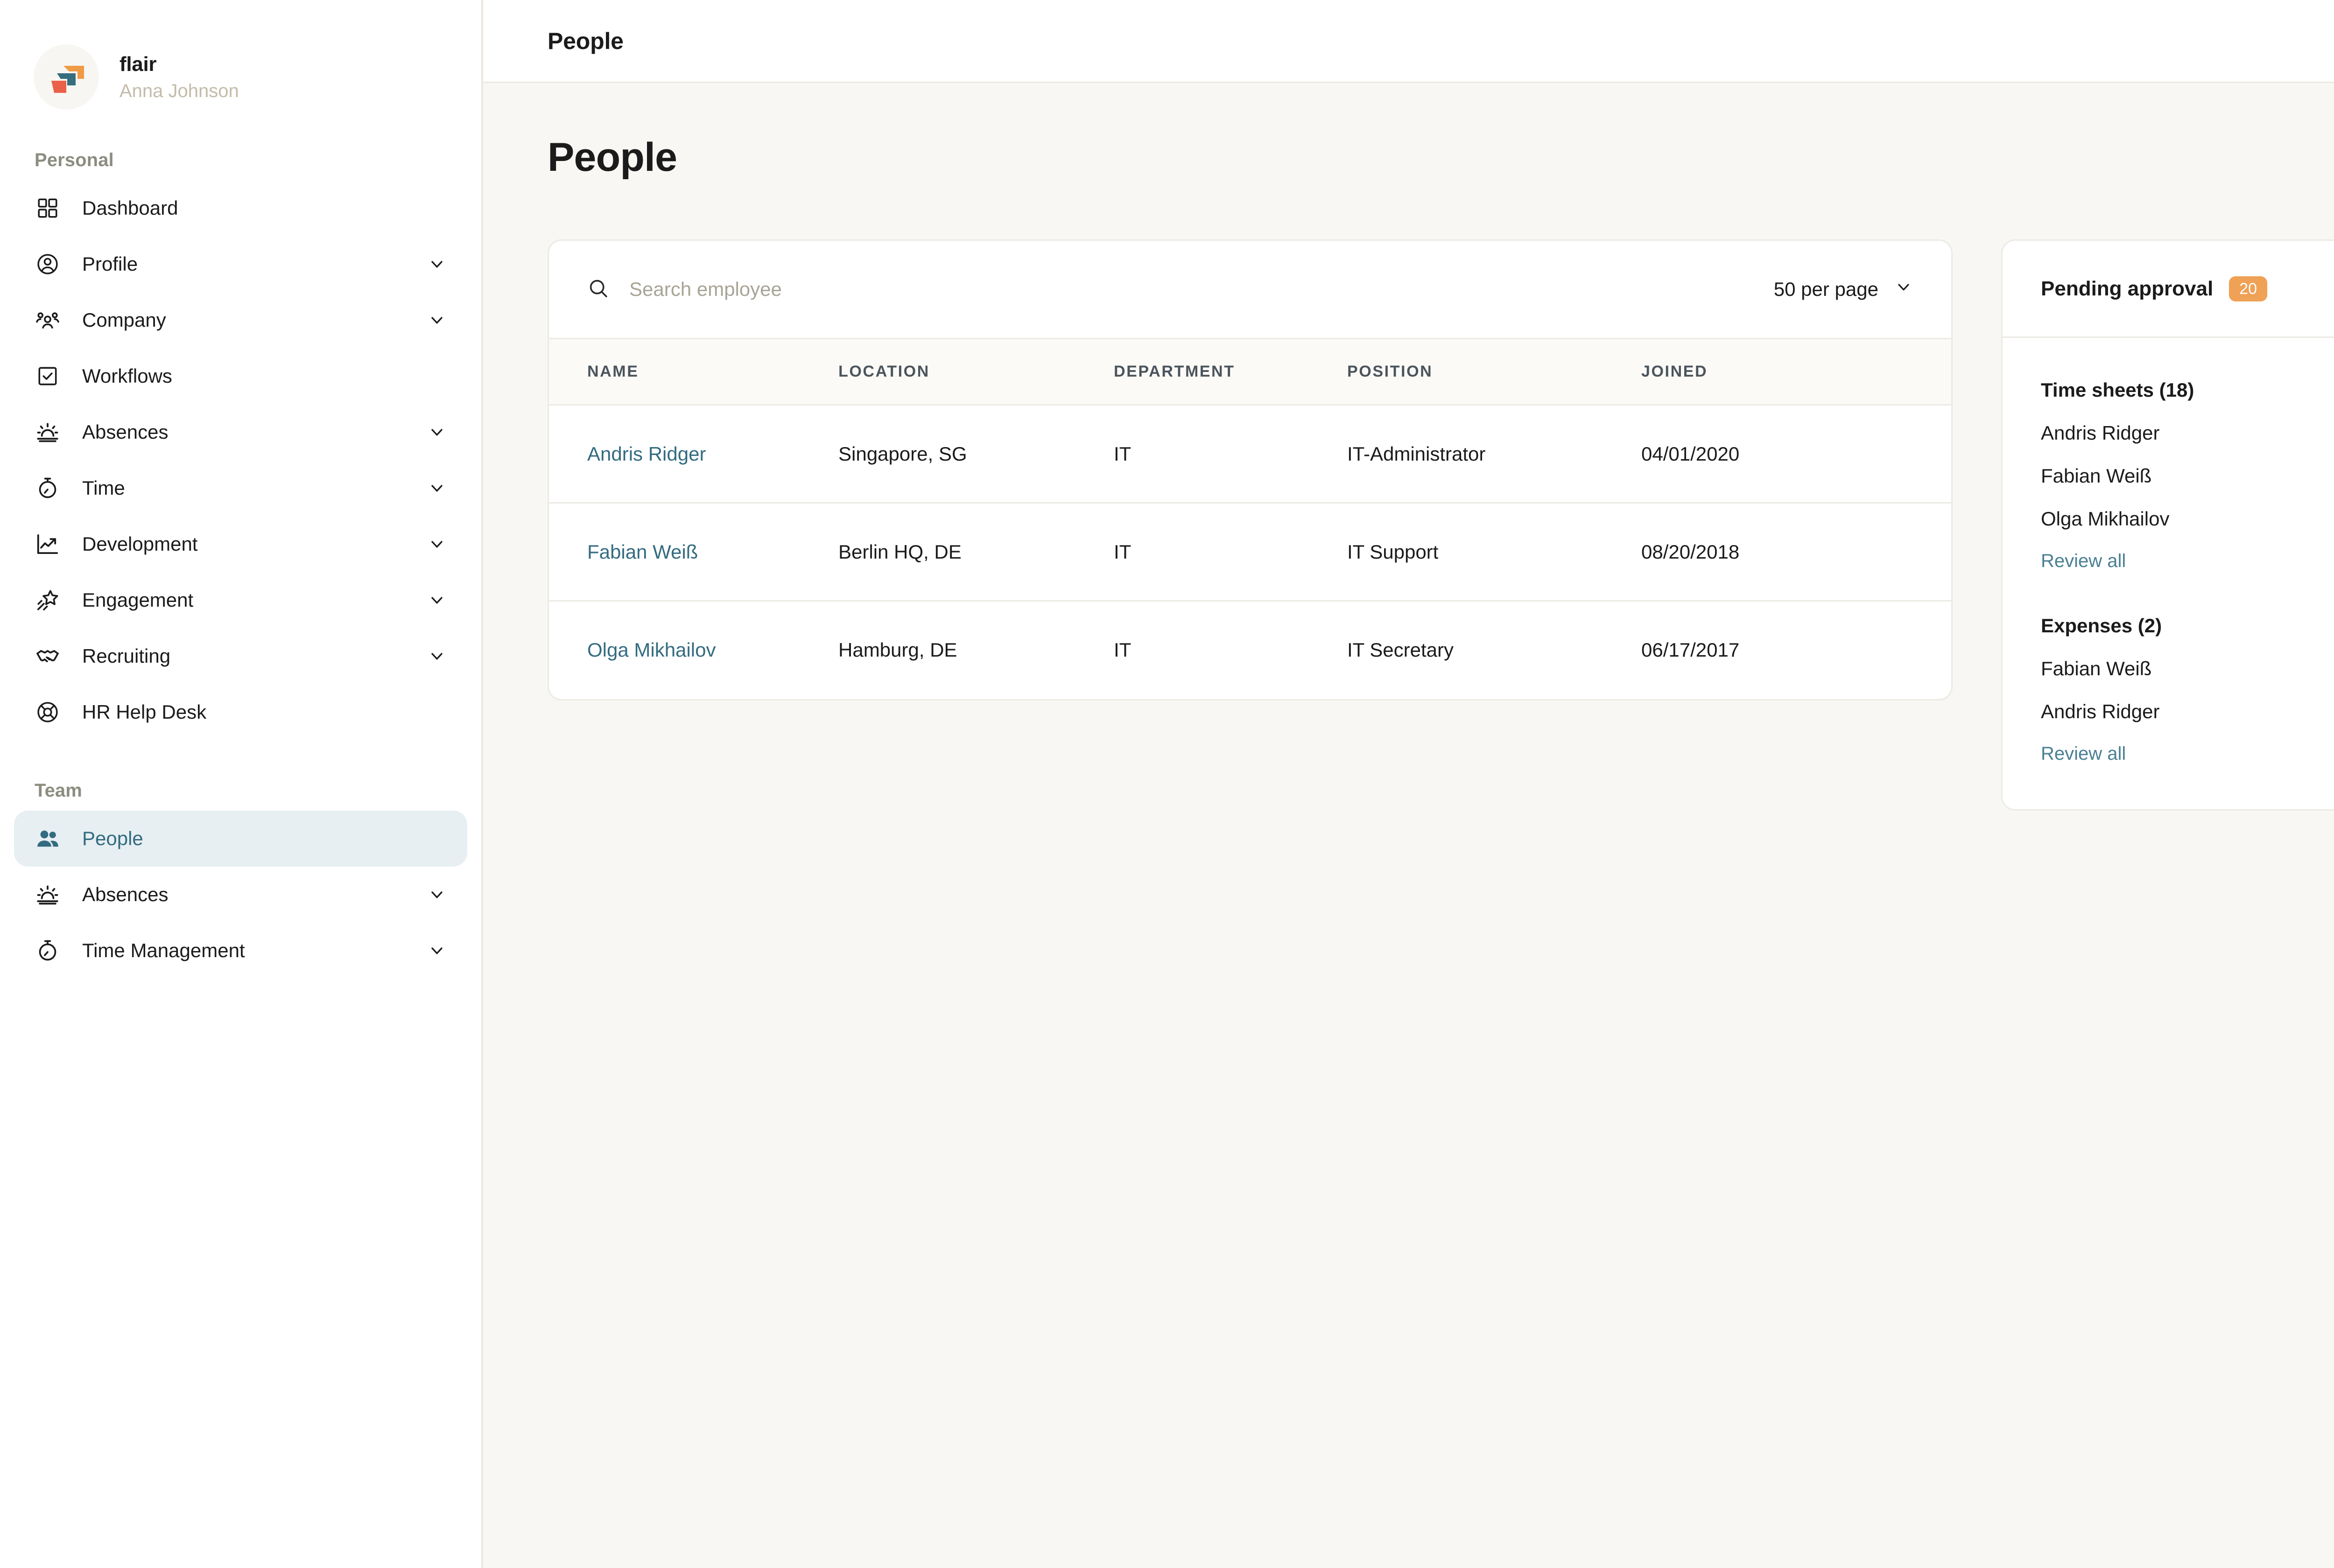 This screenshot has width=2334, height=1568. I want to click on cell-location: Hamburg, DE, so click(897, 650).